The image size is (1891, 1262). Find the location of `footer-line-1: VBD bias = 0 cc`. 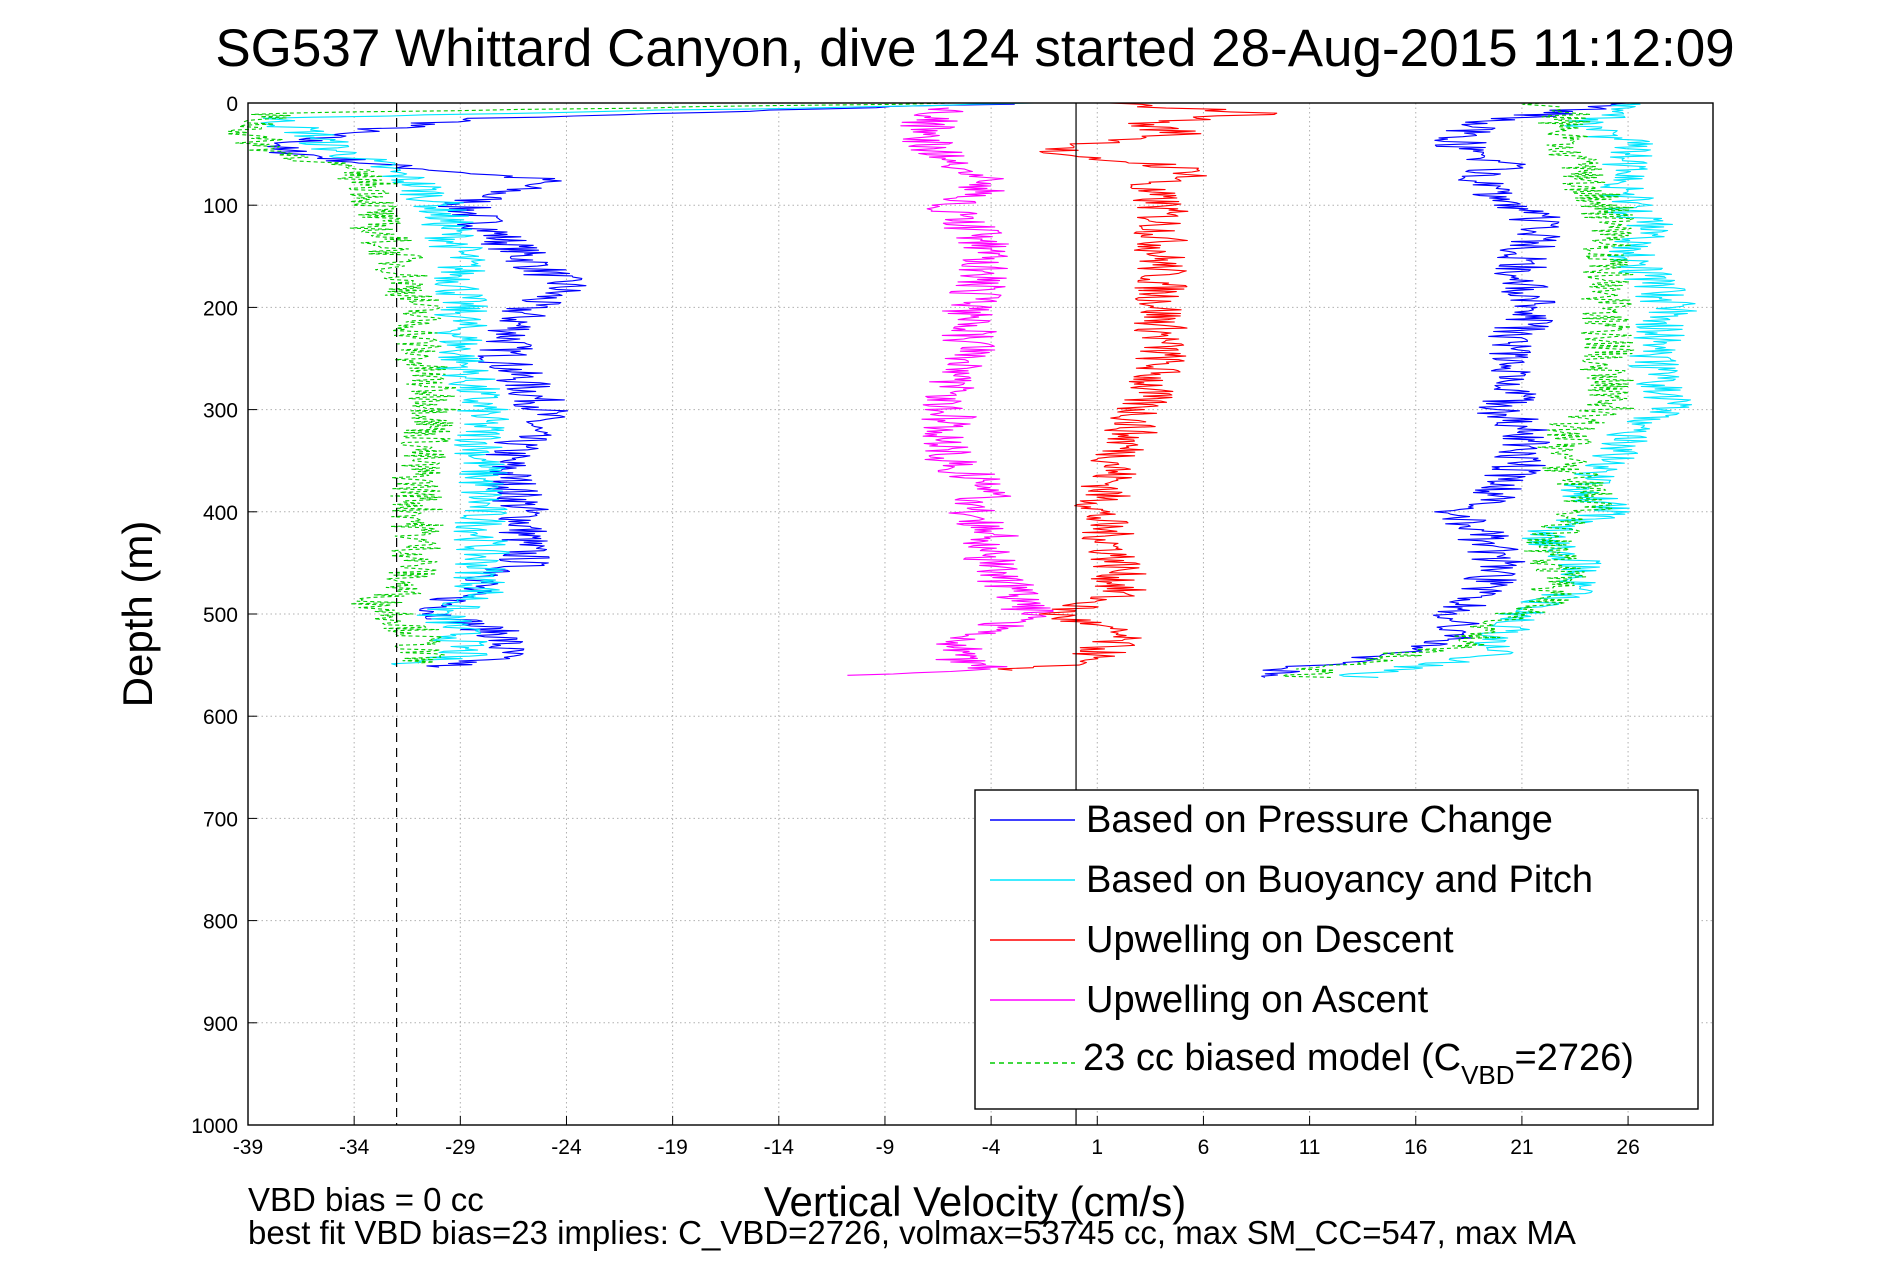

footer-line-1: VBD bias = 0 cc is located at coordinates (366, 1199).